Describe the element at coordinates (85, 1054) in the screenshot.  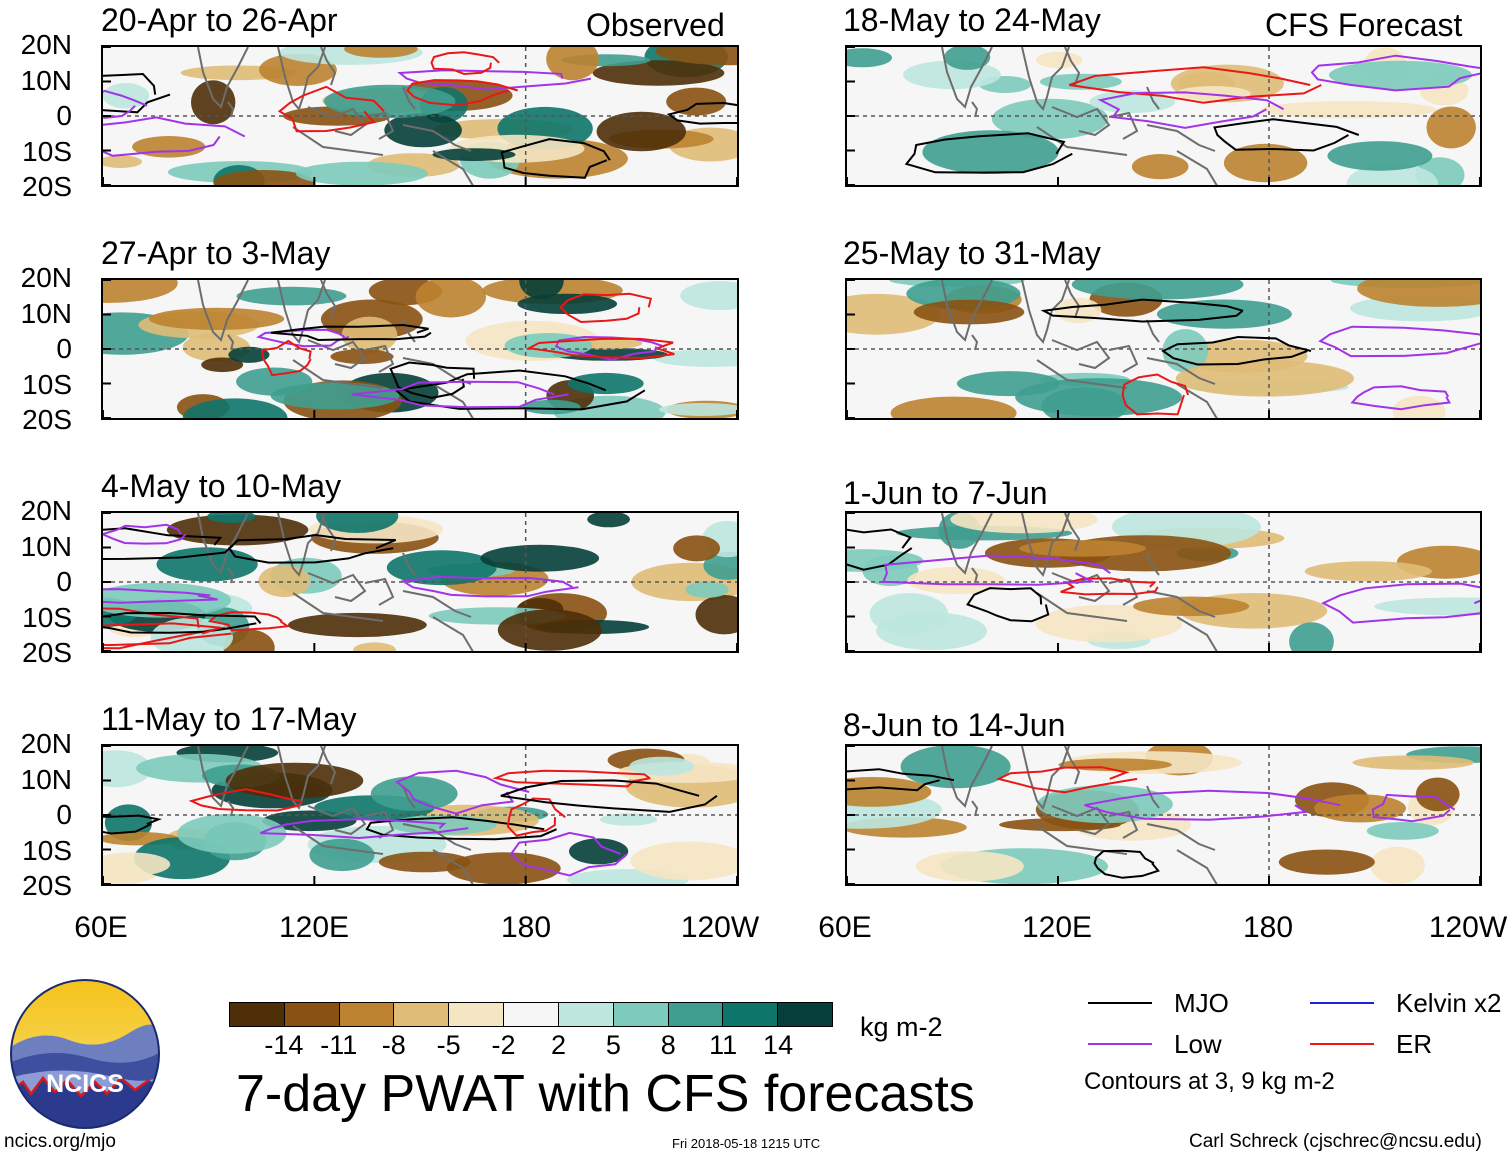
I see `ncics-logo: NCICS` at that location.